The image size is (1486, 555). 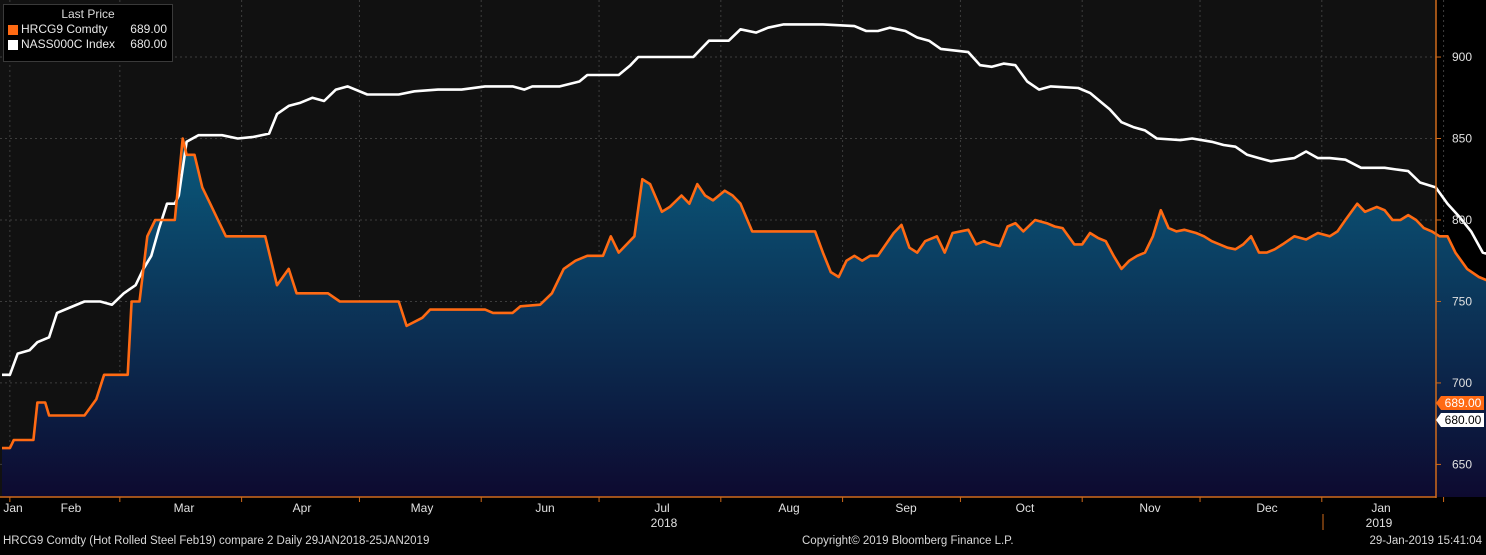 What do you see at coordinates (661, 508) in the screenshot?
I see `x-tick-label: Jul` at bounding box center [661, 508].